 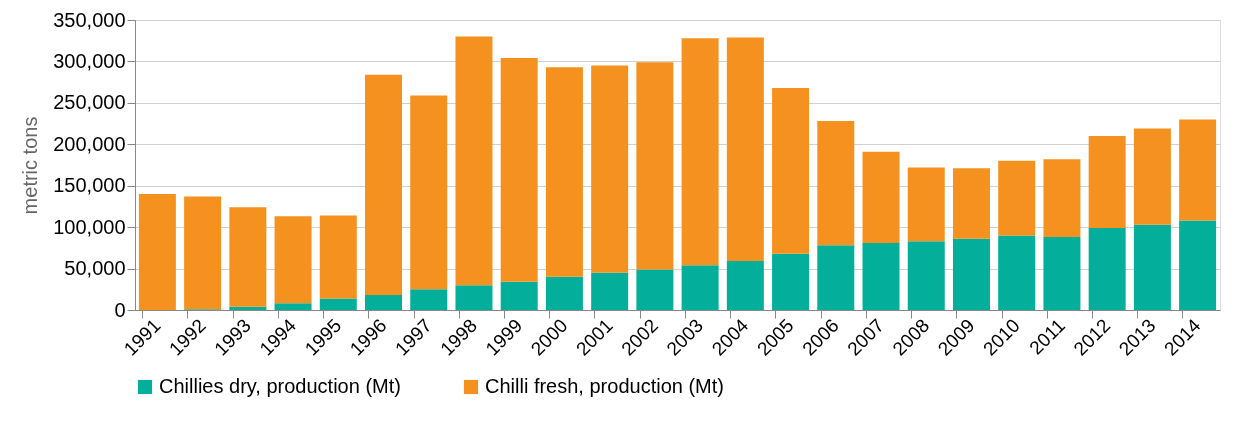 I want to click on y-tick-label: 100,000, so click(x=89, y=226).